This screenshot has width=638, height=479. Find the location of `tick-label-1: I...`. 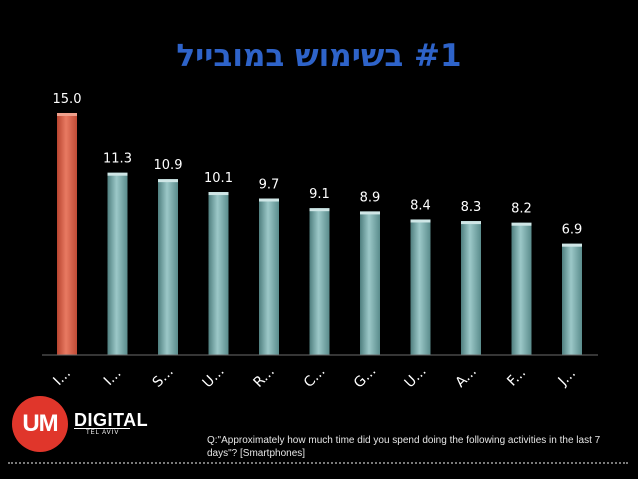

tick-label-1: I... is located at coordinates (62, 377).